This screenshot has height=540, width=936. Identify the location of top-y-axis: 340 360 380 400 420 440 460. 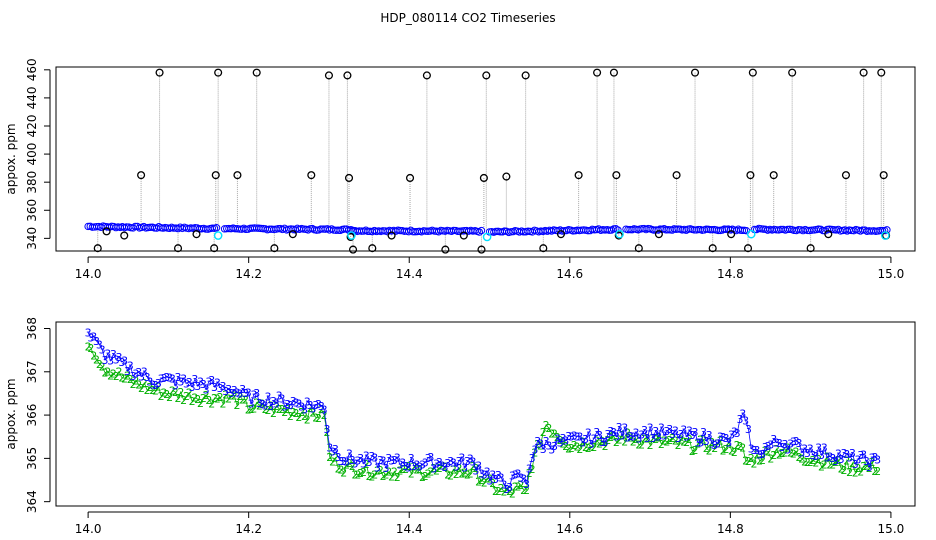
(38, 154).